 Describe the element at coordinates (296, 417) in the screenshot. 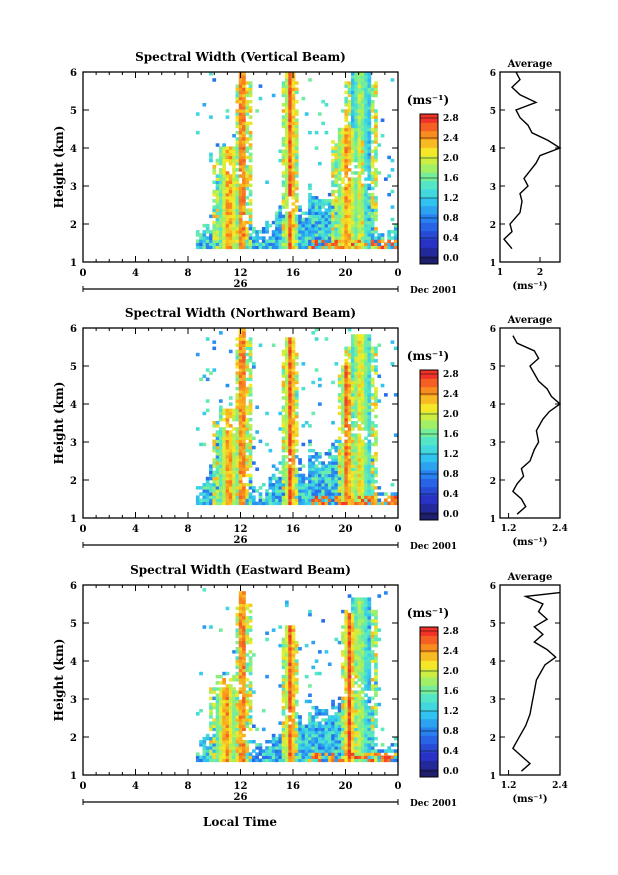

I see `heatmap-cells` at that location.